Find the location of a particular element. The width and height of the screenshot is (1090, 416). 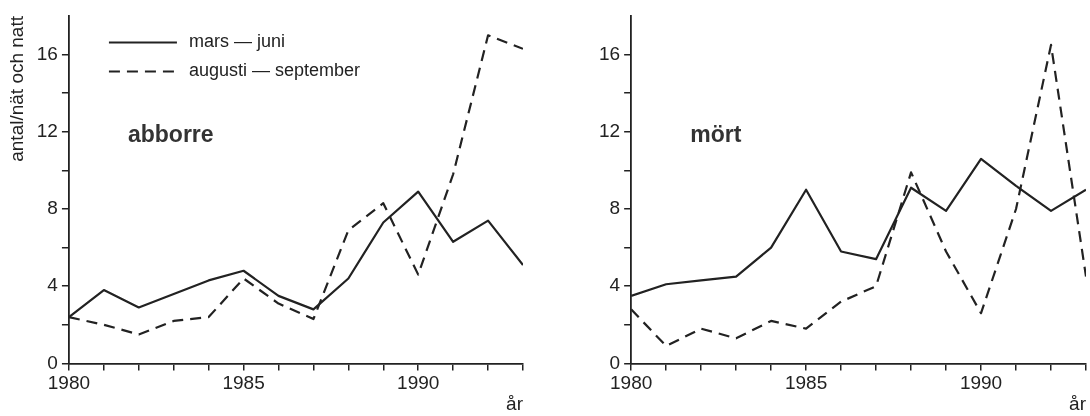

legend-label: augusti — september is located at coordinates (274, 70).